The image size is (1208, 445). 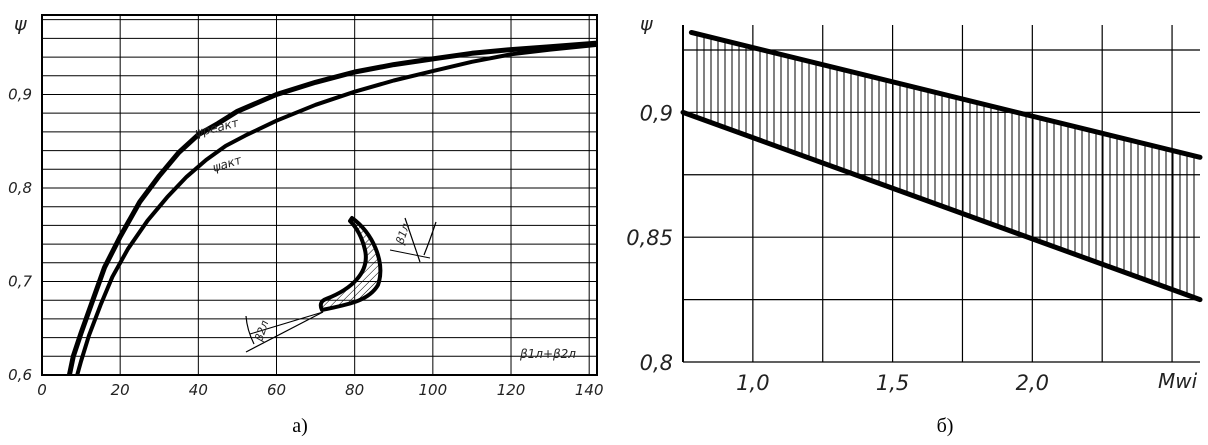 I want to click on y-tick-label: 0,7, so click(x=20, y=281).